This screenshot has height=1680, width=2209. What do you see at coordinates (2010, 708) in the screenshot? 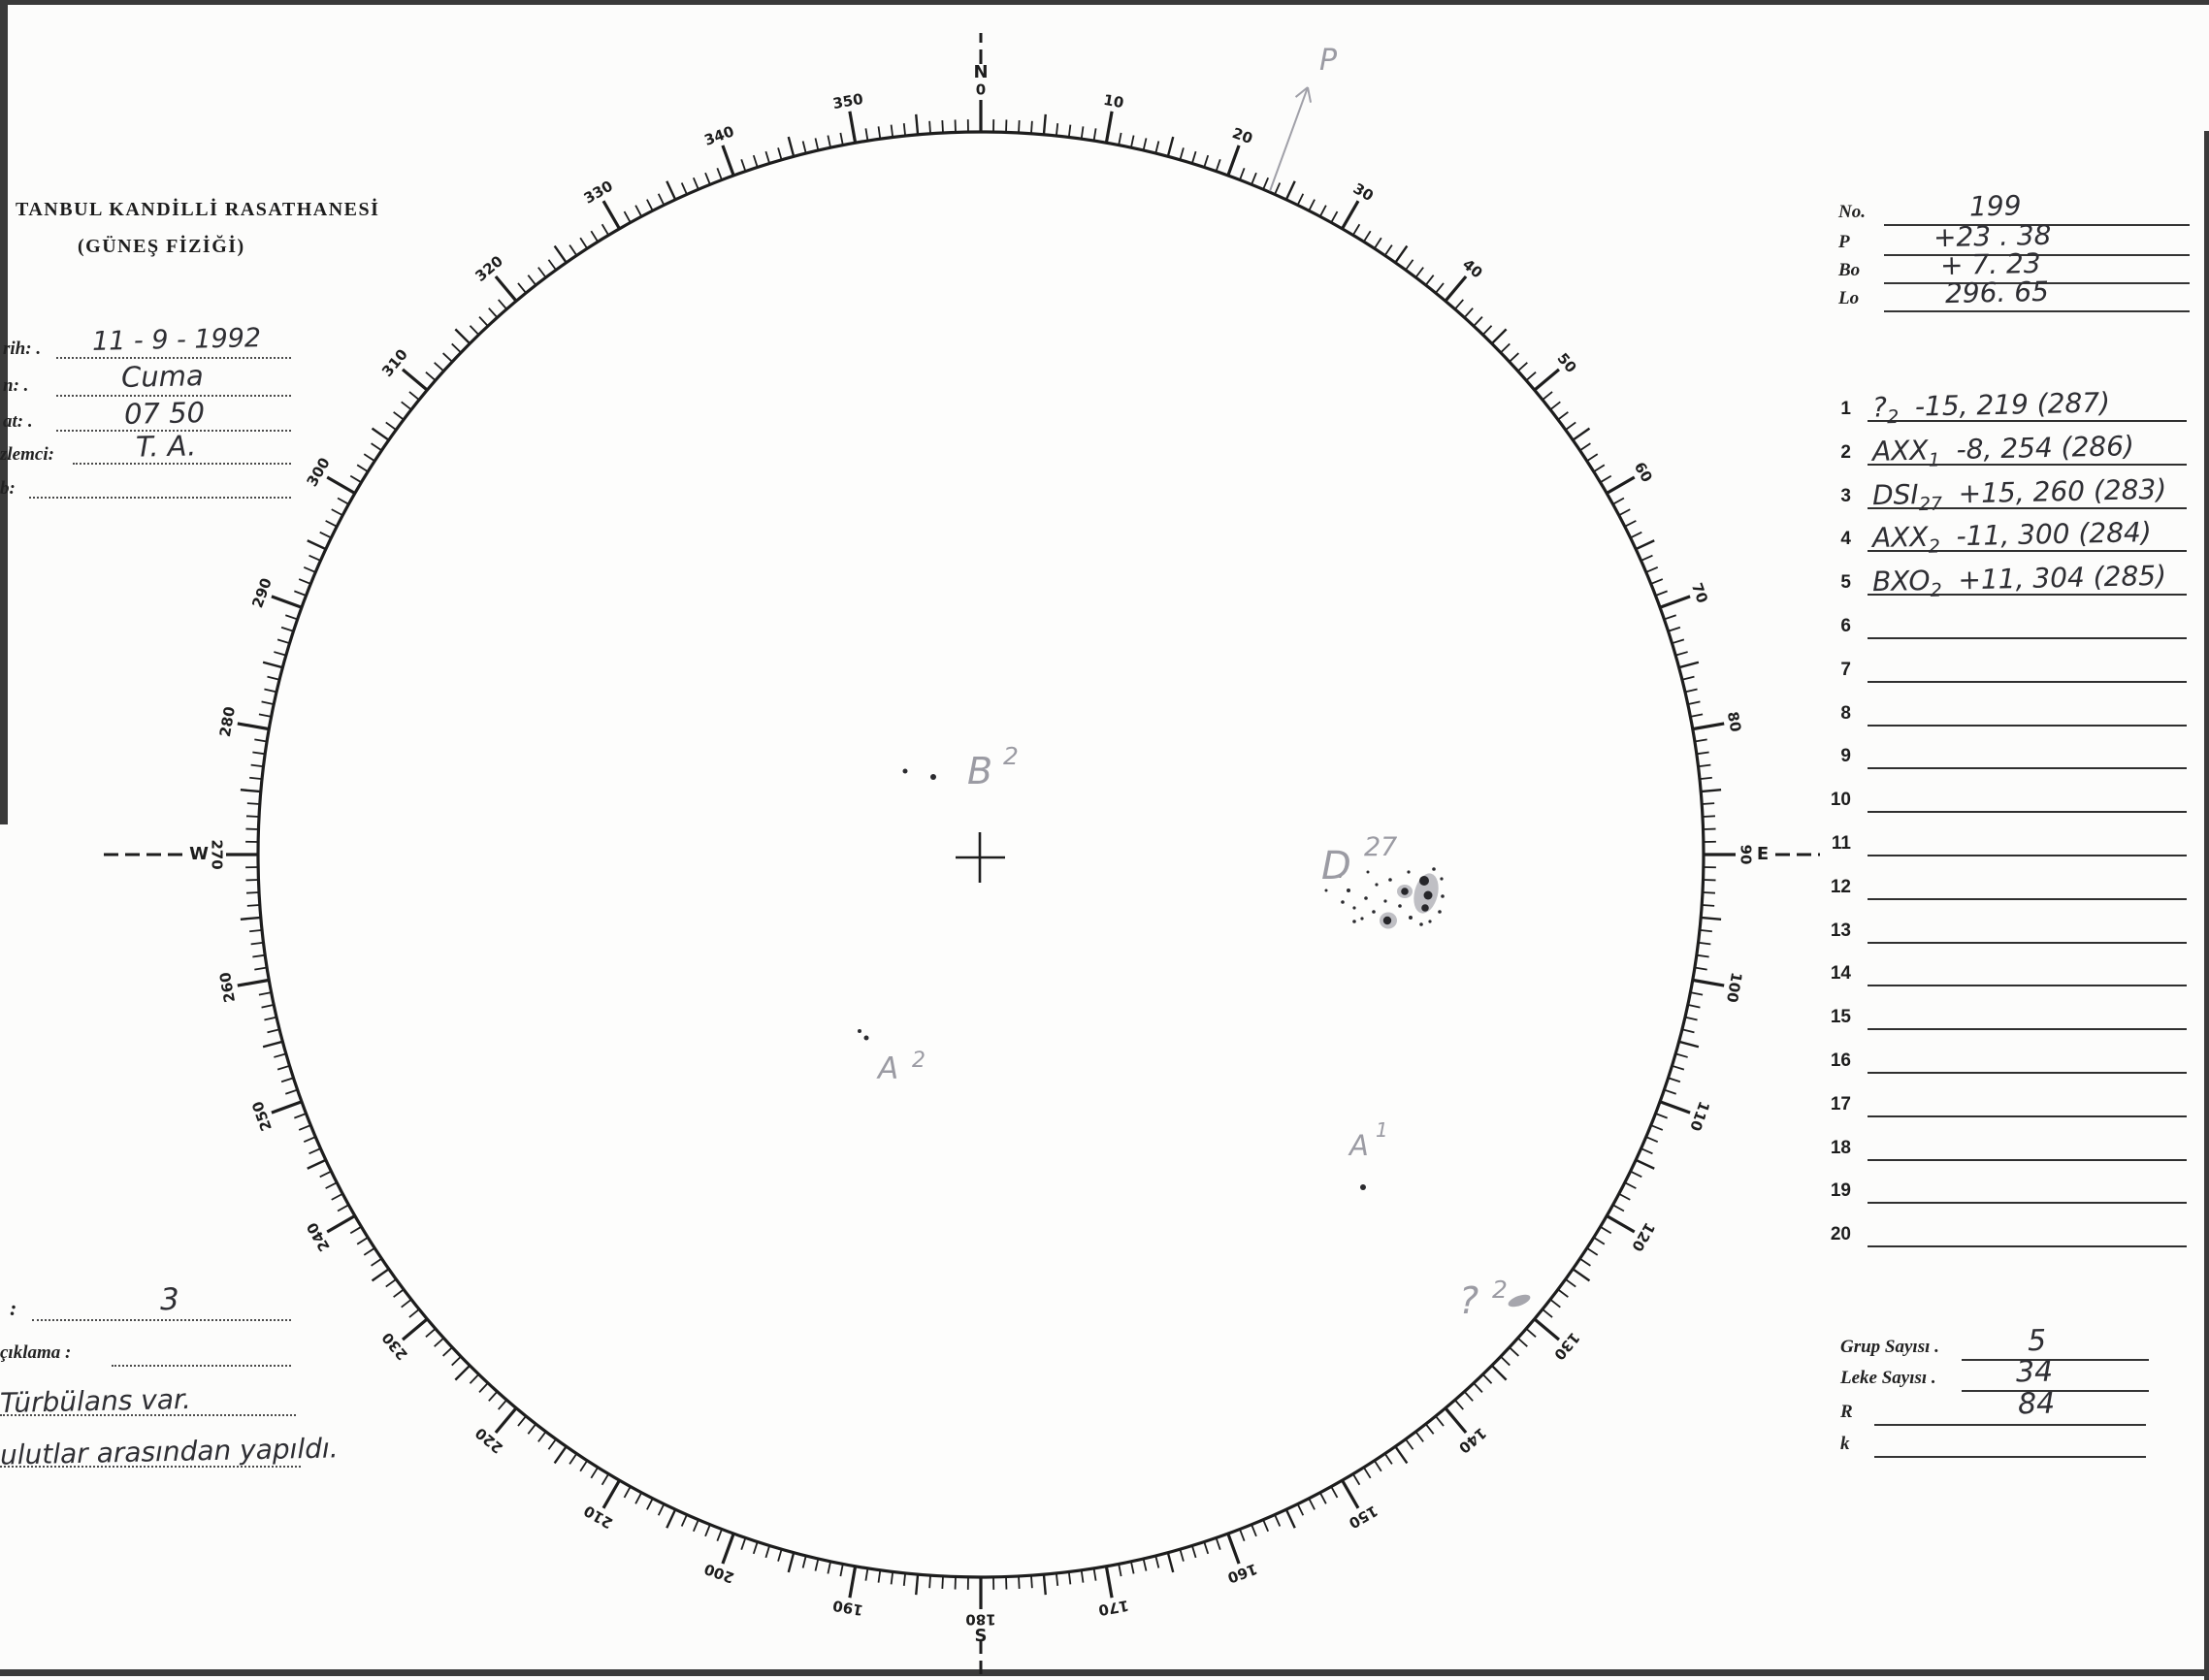
I see `group-row: 8` at bounding box center [2010, 708].